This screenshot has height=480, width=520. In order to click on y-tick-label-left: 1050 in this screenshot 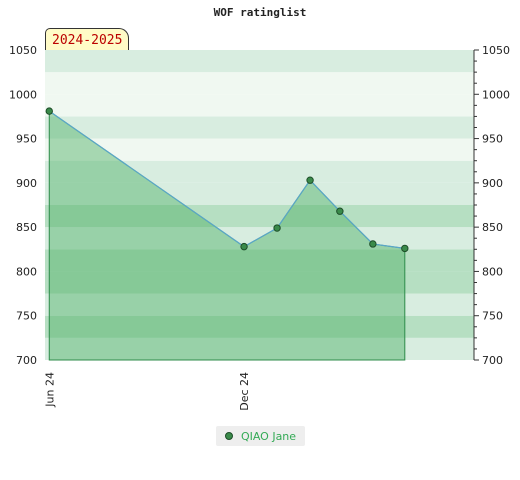, I will do `click(23, 50)`.